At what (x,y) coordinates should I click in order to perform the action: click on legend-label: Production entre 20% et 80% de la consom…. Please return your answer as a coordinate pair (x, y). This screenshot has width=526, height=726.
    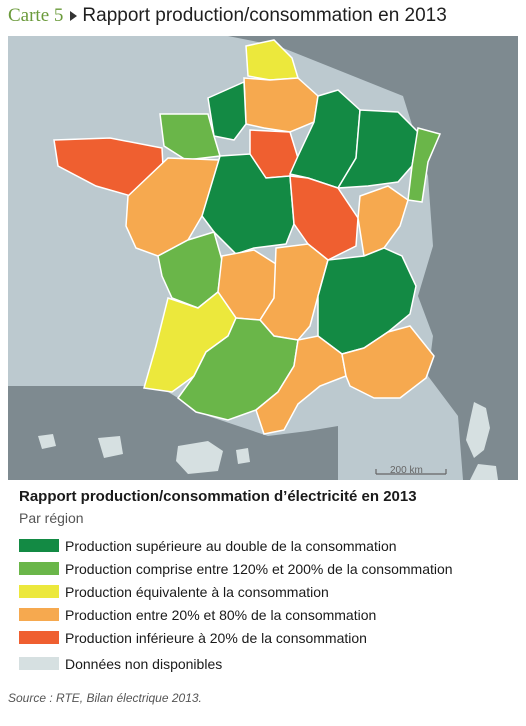
    Looking at the image, I should click on (221, 614).